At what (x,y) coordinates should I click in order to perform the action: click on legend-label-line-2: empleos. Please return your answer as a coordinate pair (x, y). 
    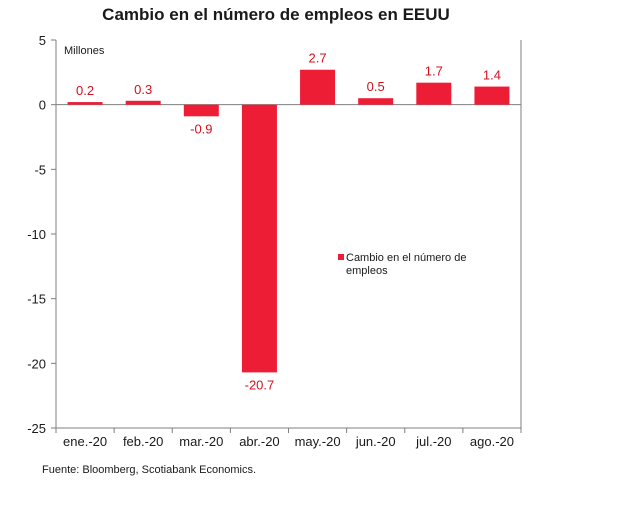
    Looking at the image, I should click on (367, 271).